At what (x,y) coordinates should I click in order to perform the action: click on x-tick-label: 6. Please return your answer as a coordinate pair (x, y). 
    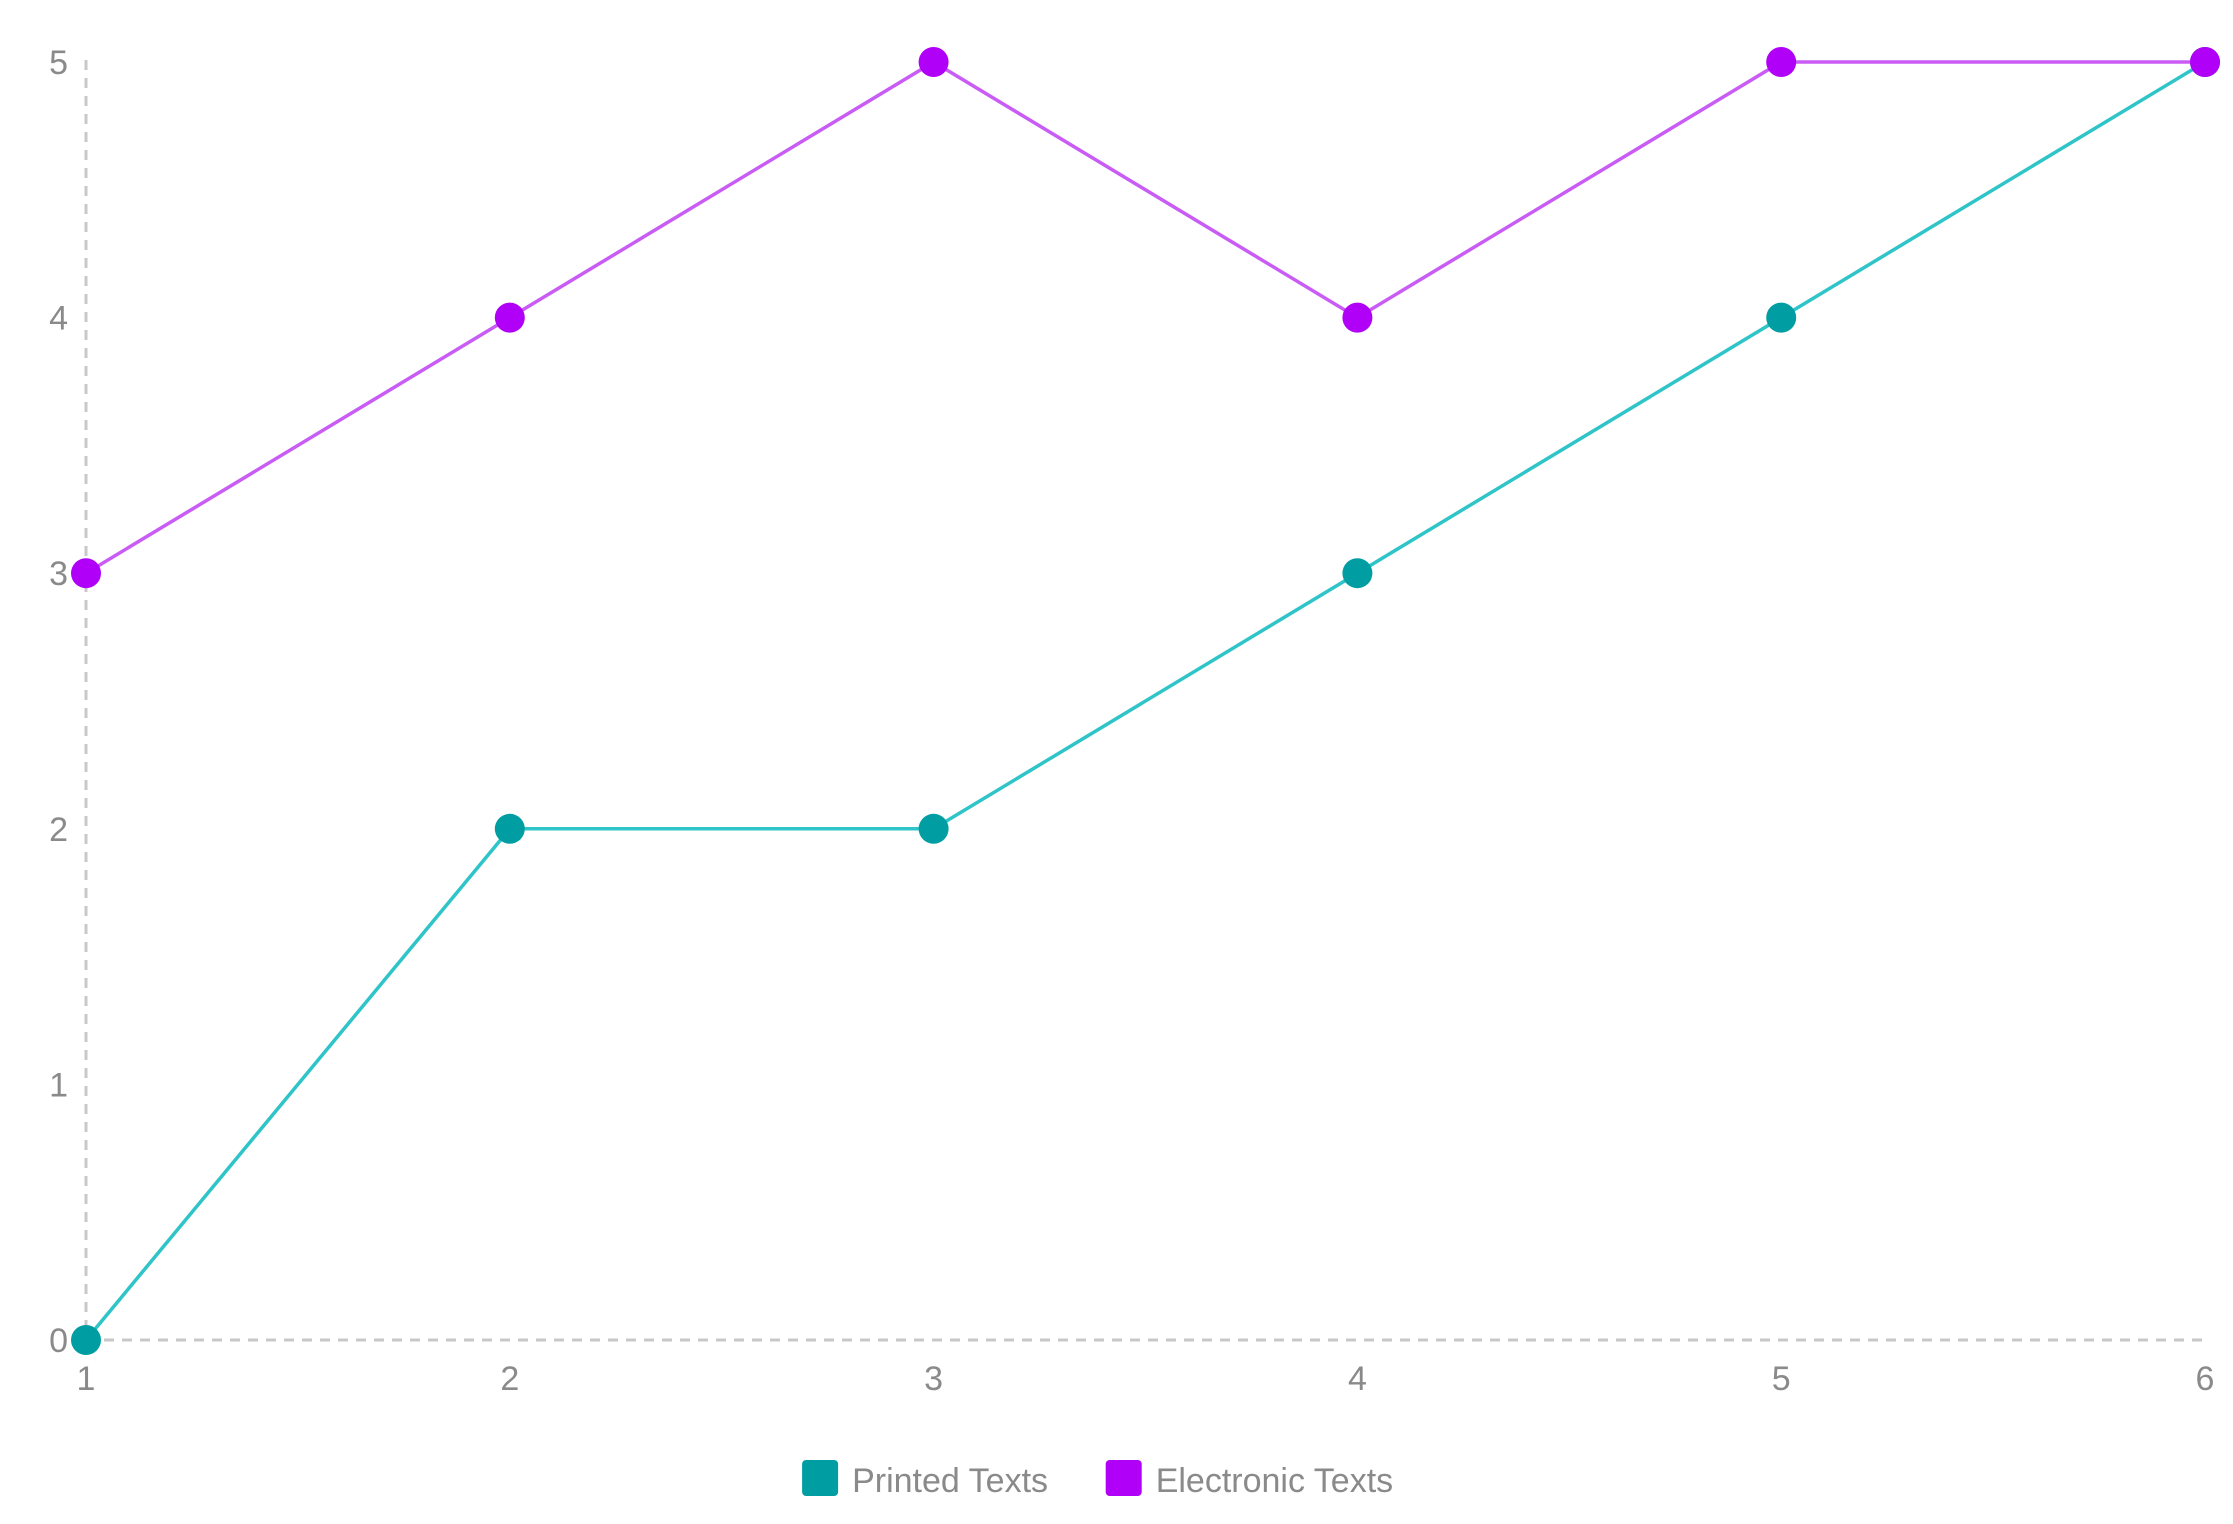
    Looking at the image, I should click on (2205, 1379).